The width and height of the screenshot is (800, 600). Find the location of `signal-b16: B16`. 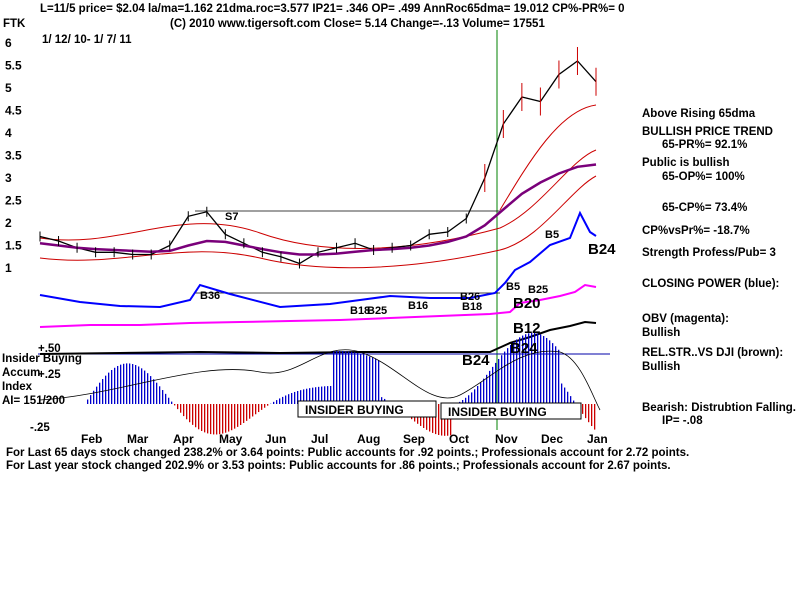

signal-b16: B16 is located at coordinates (418, 306).